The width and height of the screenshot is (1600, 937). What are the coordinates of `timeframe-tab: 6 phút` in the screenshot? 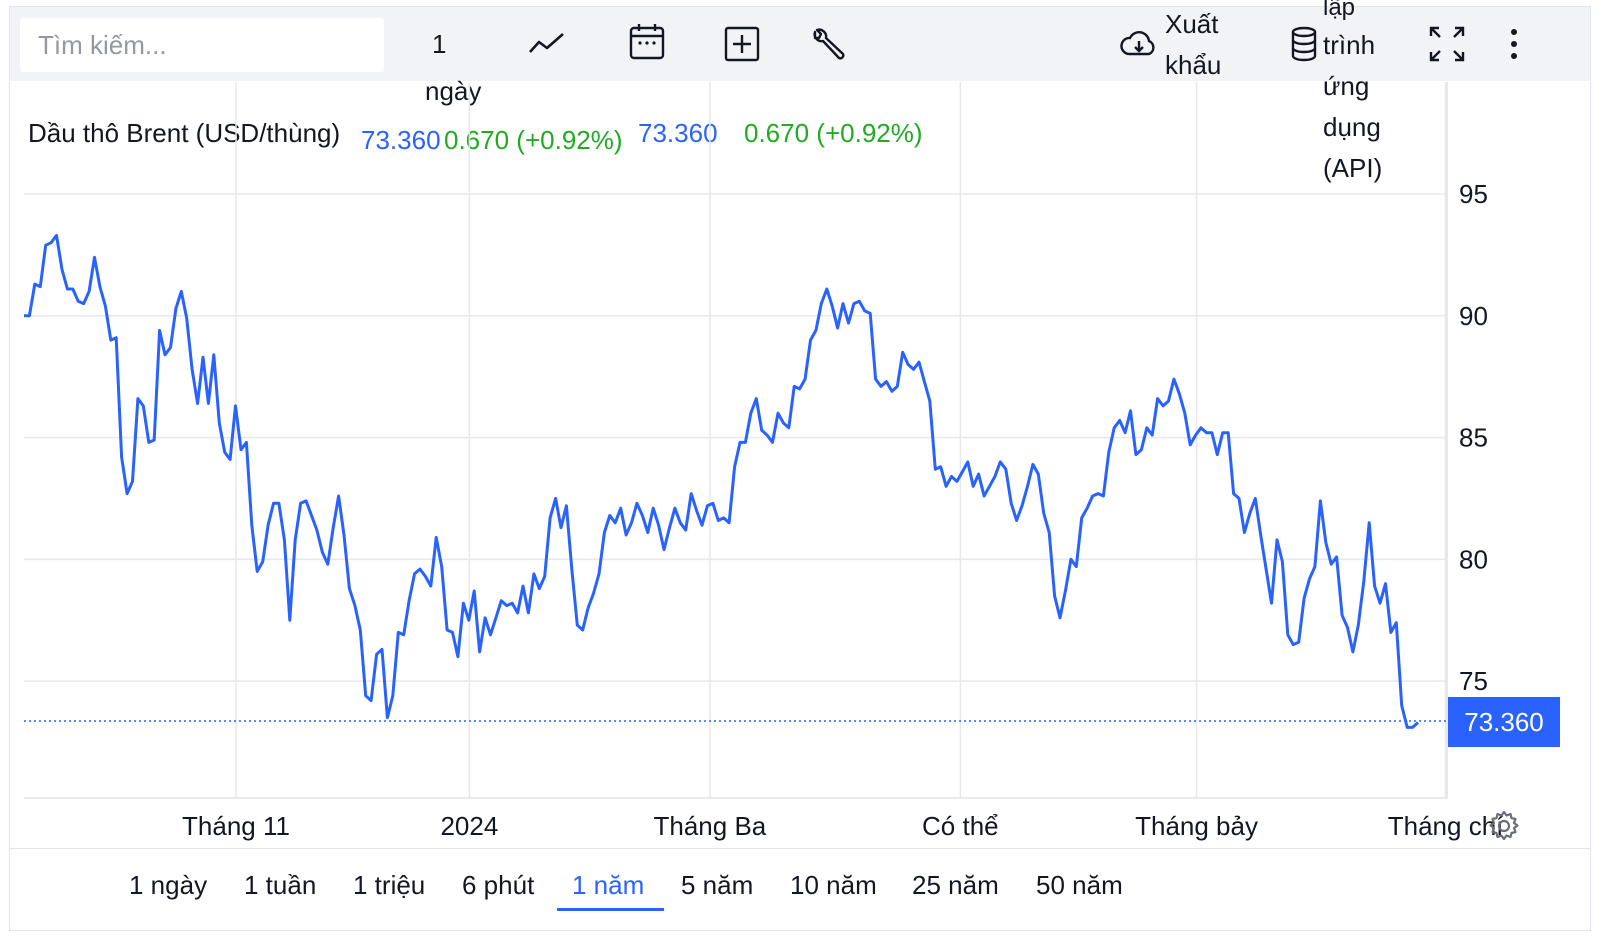 It's located at (498, 885).